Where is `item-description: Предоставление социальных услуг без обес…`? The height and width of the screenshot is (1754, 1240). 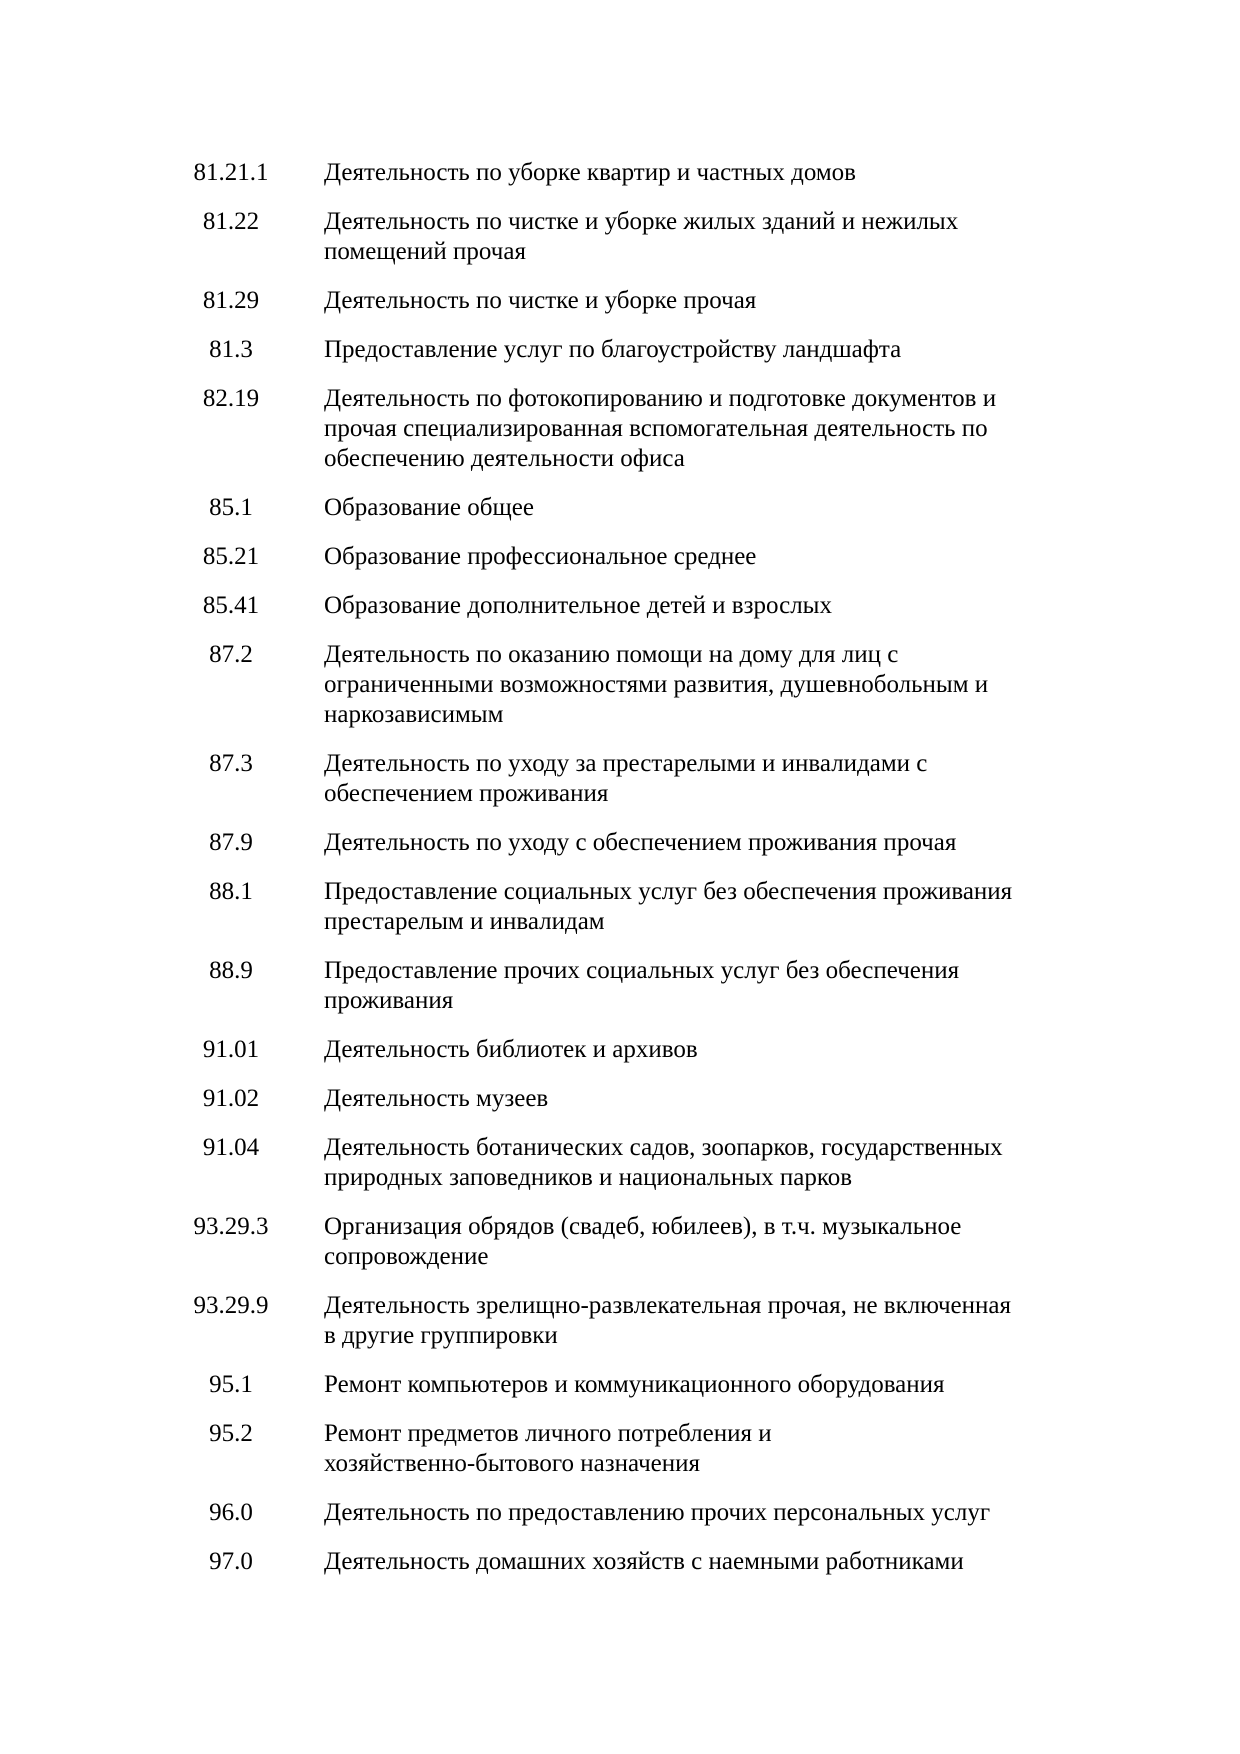
item-description: Предоставление социальных услуг без обес… is located at coordinates (668, 906).